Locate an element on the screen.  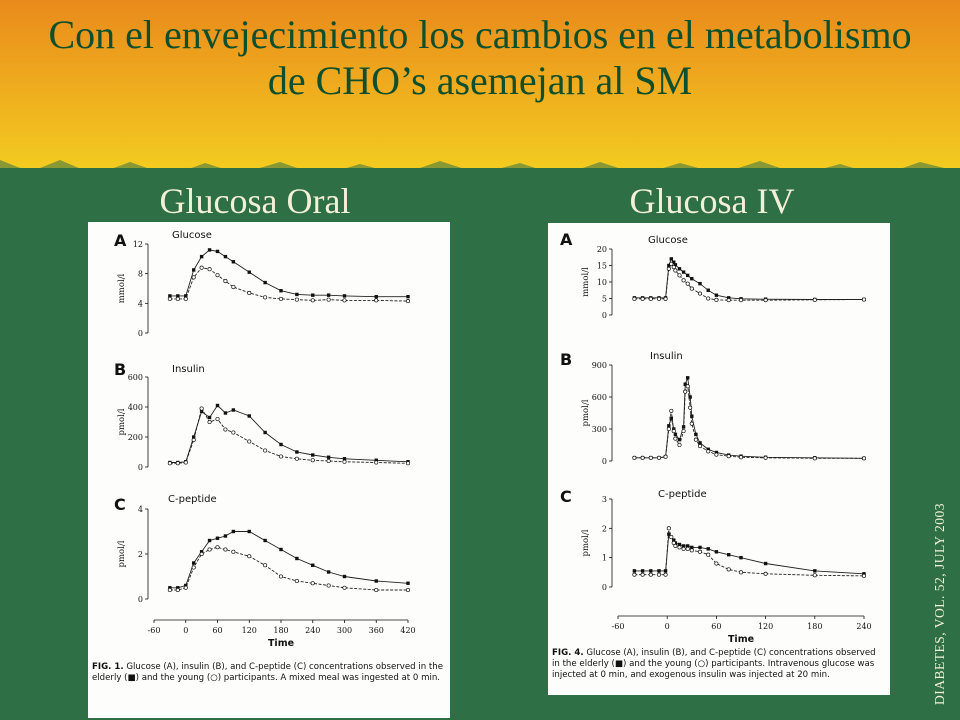
y-tick-label: 300 is located at coordinates (599, 429).